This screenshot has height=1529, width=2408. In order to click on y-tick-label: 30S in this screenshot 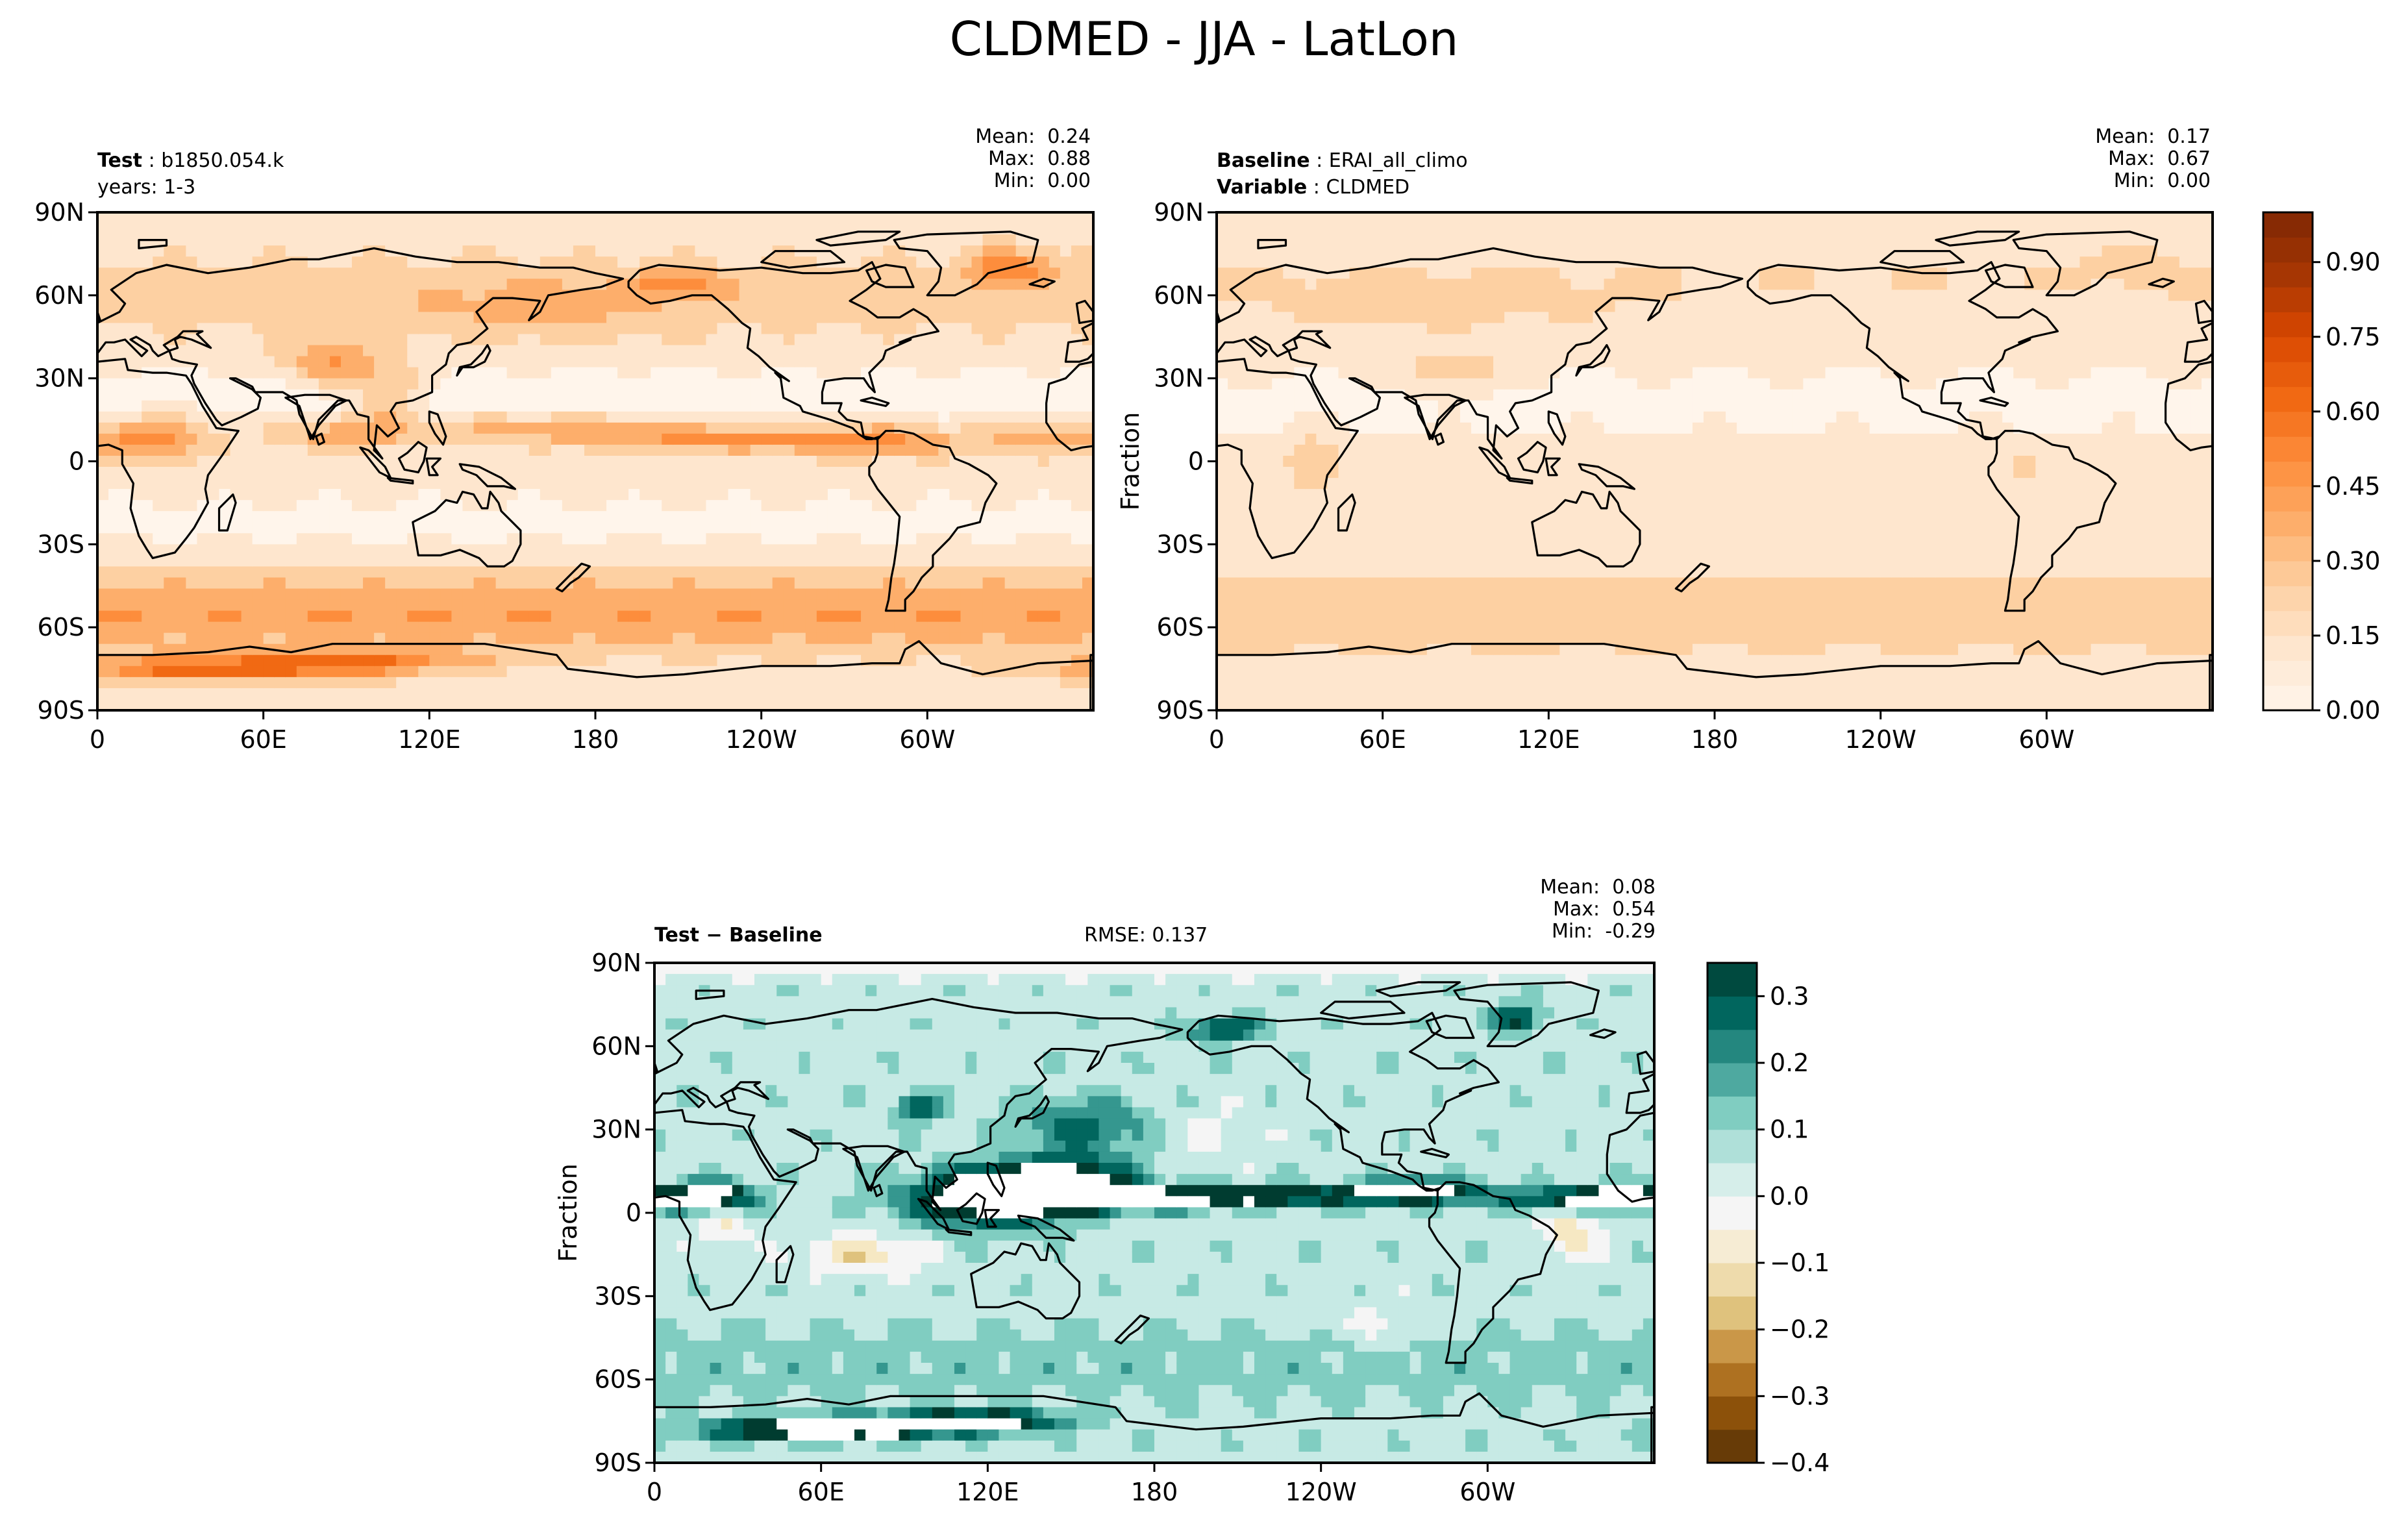, I will do `click(61, 544)`.